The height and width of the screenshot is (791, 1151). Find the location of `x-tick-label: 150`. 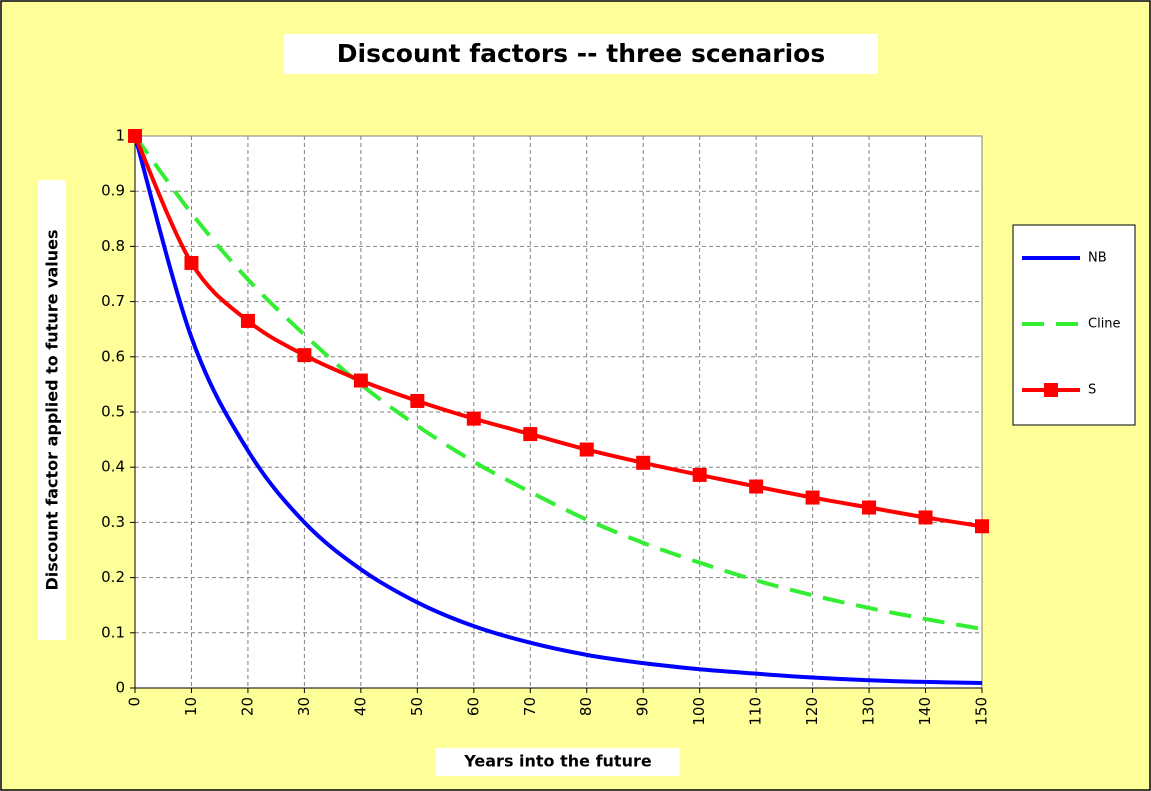

x-tick-label: 150 is located at coordinates (982, 711).